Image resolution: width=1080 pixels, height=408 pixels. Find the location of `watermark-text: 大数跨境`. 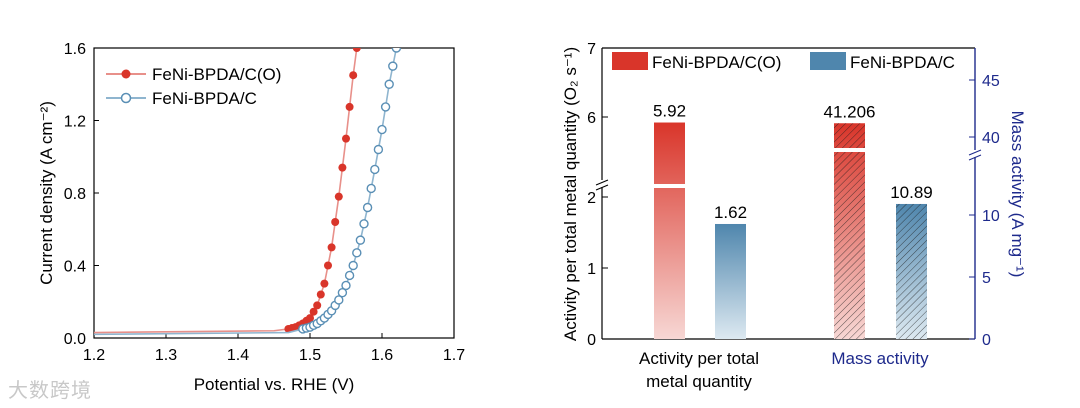

watermark-text: 大数跨境 is located at coordinates (50, 390).